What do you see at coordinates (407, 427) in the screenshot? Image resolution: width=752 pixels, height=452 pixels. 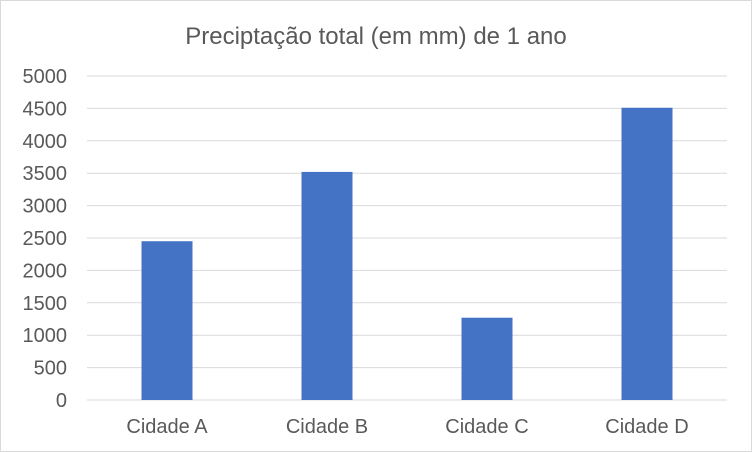 I see `x-axis-ticks: Cidade A Cidade B Cidade C Cidade D` at bounding box center [407, 427].